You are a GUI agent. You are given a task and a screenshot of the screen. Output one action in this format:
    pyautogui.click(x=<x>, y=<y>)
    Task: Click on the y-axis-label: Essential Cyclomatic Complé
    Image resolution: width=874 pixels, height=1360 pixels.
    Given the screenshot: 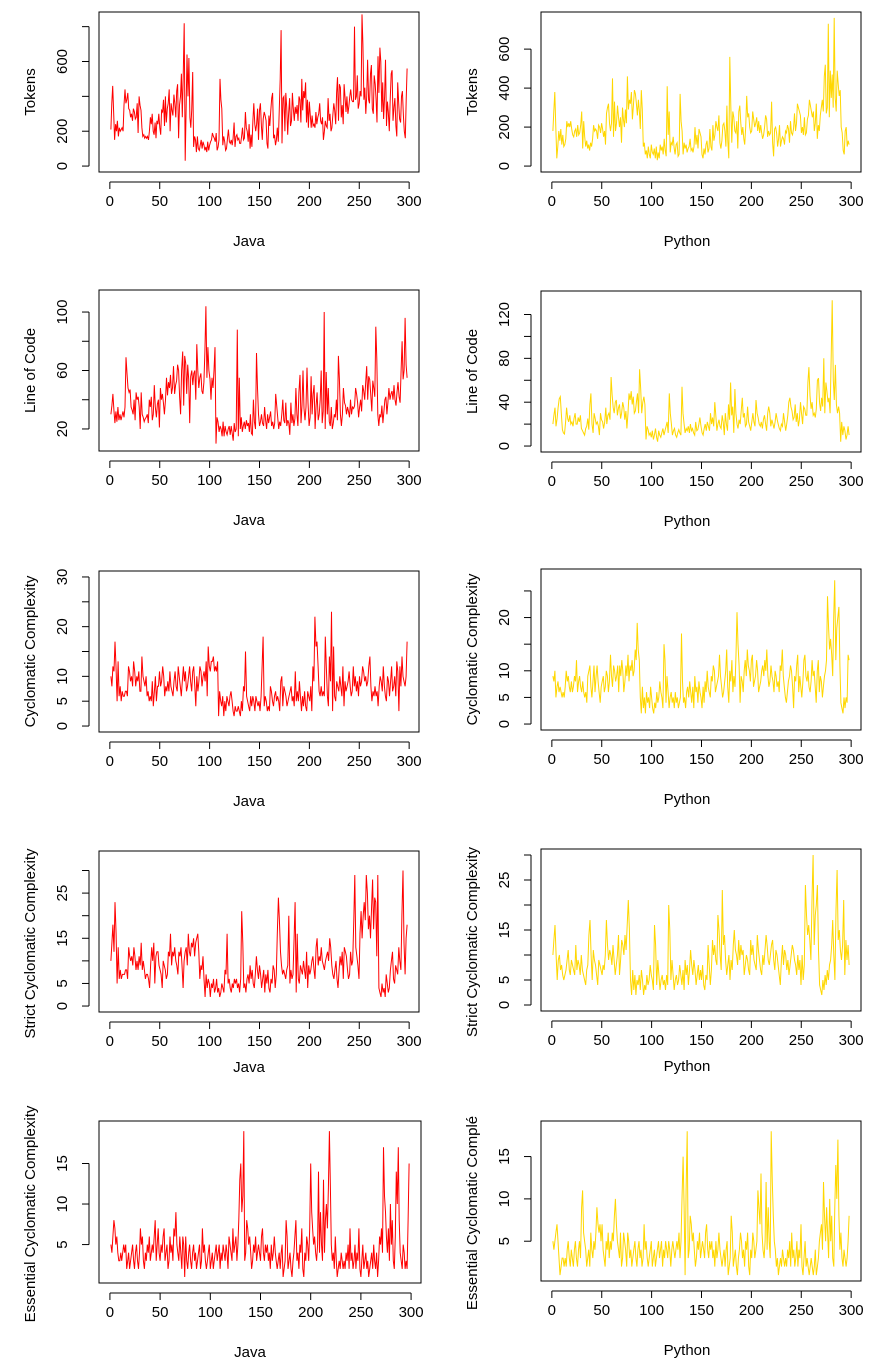 What is the action you would take?
    pyautogui.click(x=472, y=1213)
    